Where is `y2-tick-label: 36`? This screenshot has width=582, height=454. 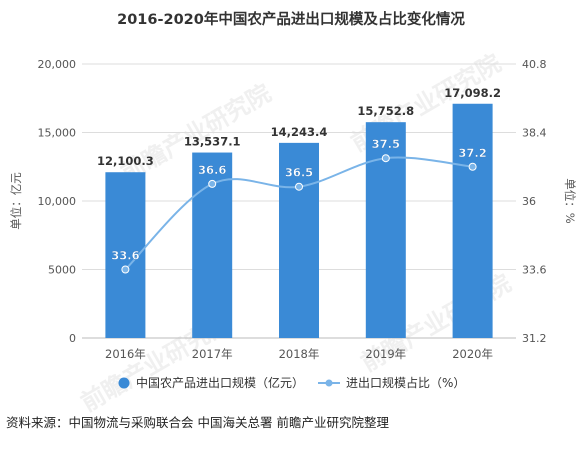
y2-tick-label: 36 is located at coordinates (529, 201).